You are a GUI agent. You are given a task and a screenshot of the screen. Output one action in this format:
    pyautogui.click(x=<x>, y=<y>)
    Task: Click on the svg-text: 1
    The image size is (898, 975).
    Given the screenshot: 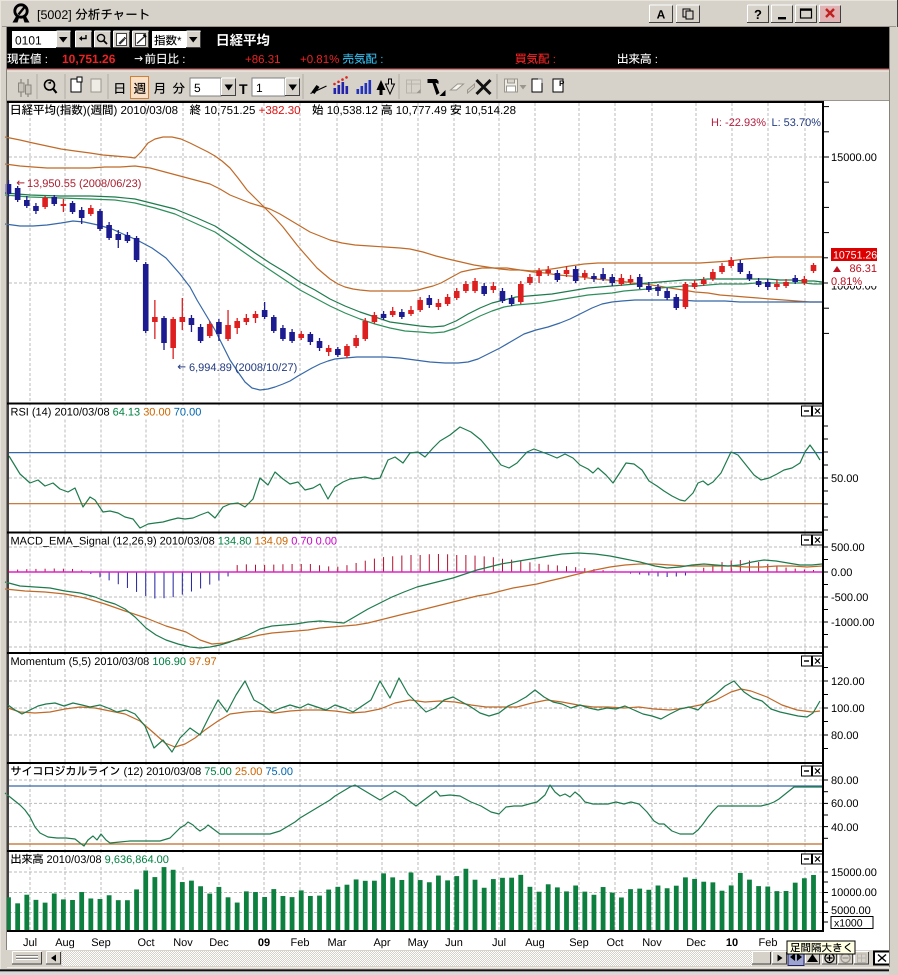 What is the action you would take?
    pyautogui.click(x=259, y=88)
    